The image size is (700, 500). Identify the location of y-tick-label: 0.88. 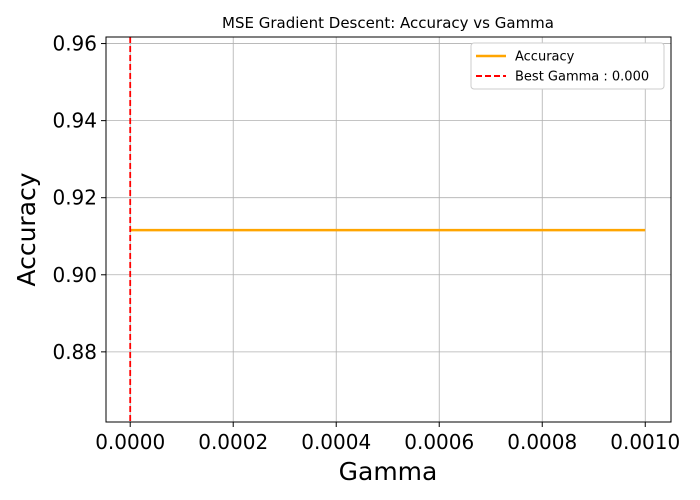
(74, 352).